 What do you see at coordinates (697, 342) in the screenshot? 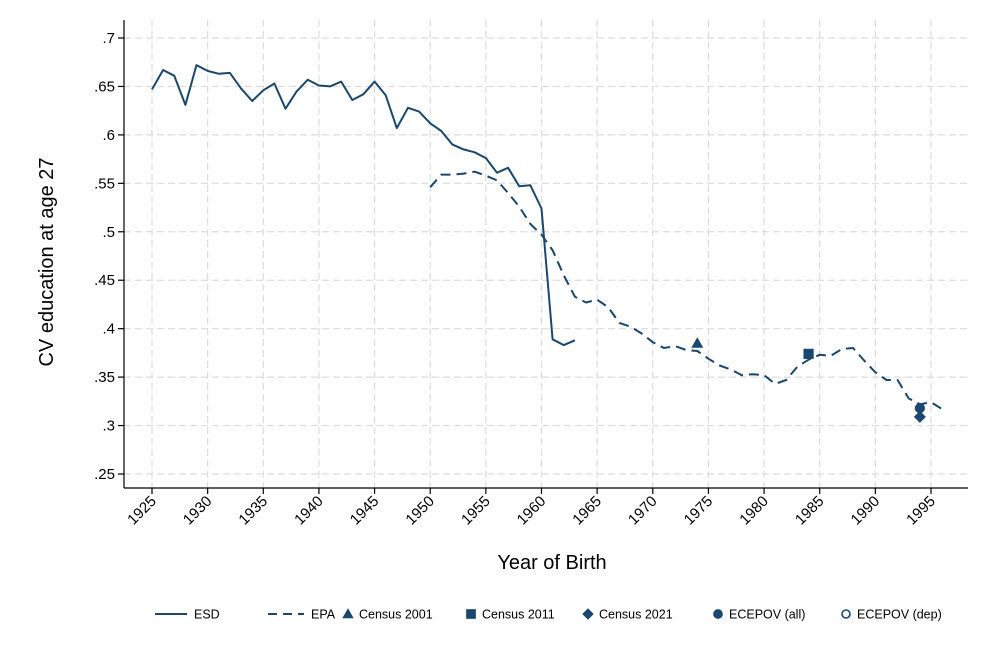
I see `point-census-2001` at bounding box center [697, 342].